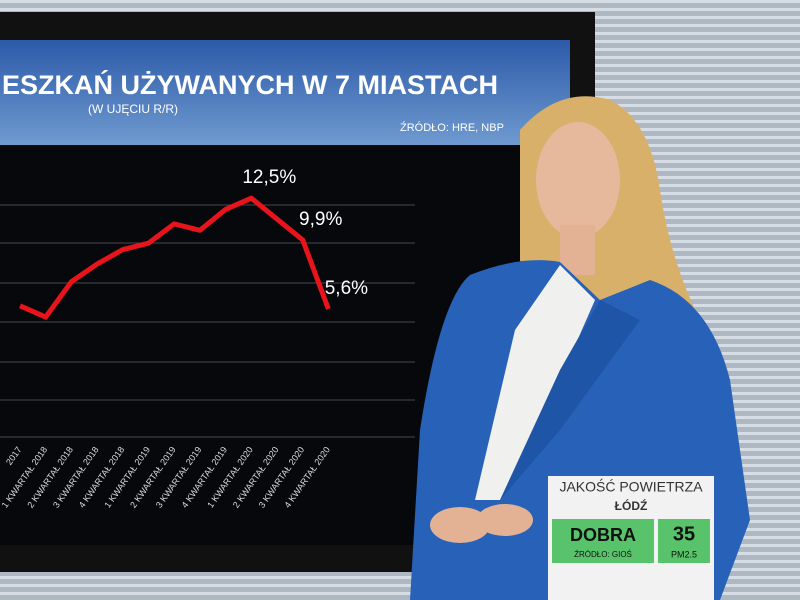 This screenshot has width=800, height=600. Describe the element at coordinates (603, 535) in the screenshot. I see `widget-status: DOBRA` at that location.